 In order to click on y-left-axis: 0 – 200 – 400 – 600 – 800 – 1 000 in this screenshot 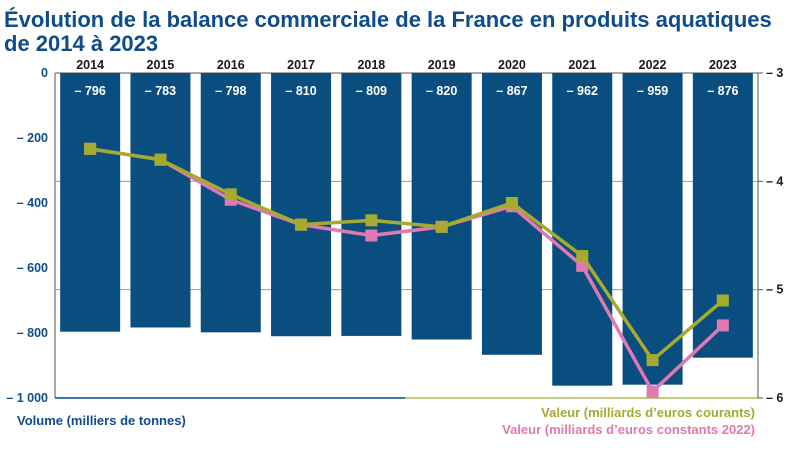, I will do `click(27, 235)`.